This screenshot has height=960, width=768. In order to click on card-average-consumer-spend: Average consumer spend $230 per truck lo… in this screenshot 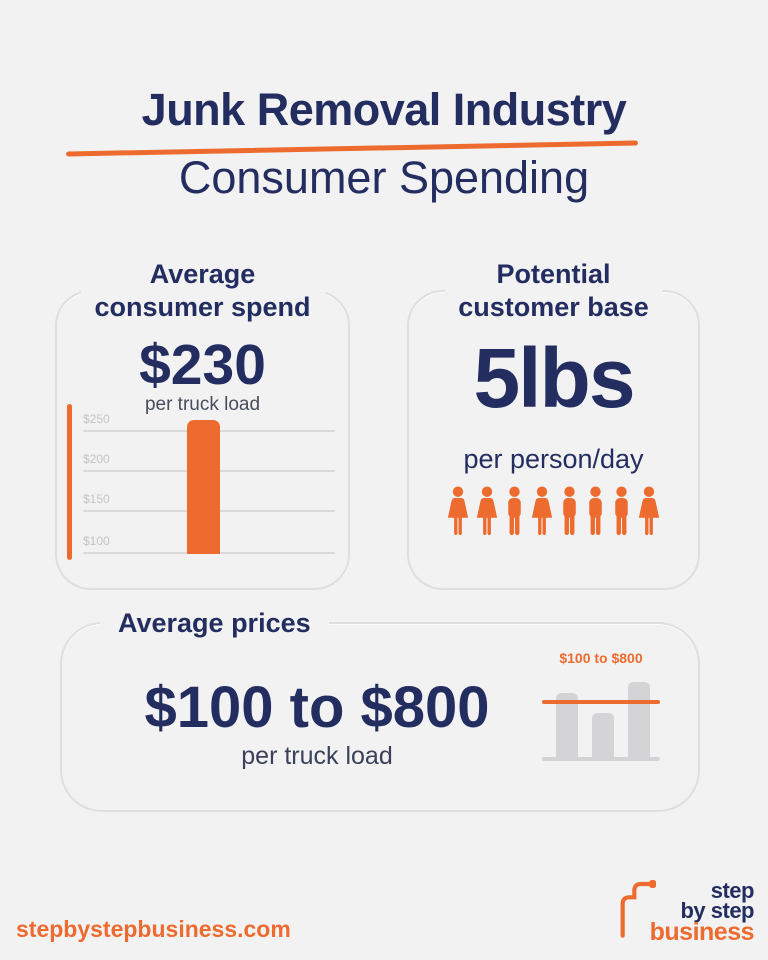, I will do `click(202, 424)`.